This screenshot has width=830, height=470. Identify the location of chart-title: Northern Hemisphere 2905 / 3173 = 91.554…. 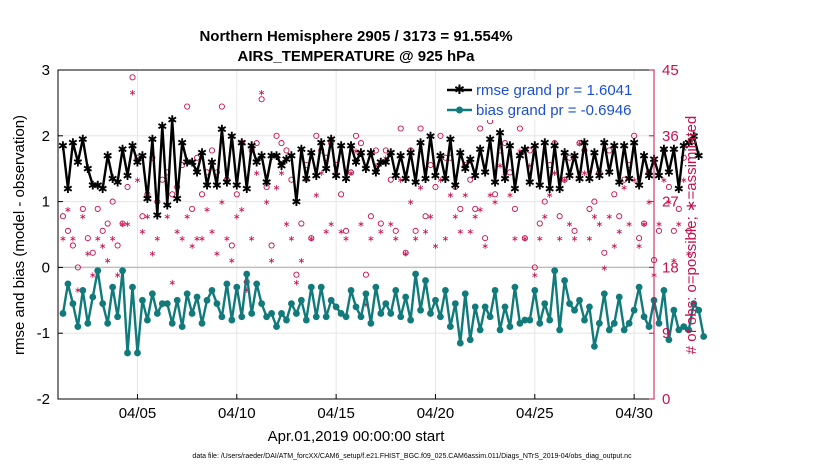
(355, 36).